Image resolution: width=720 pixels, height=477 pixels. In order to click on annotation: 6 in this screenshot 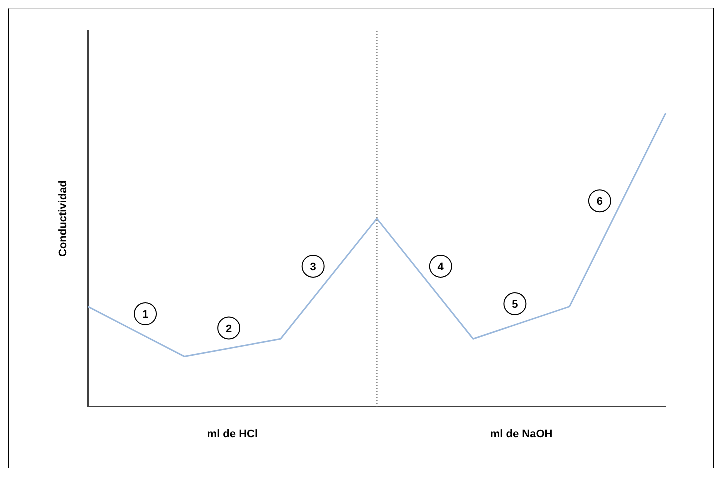, I will do `click(600, 202)`.